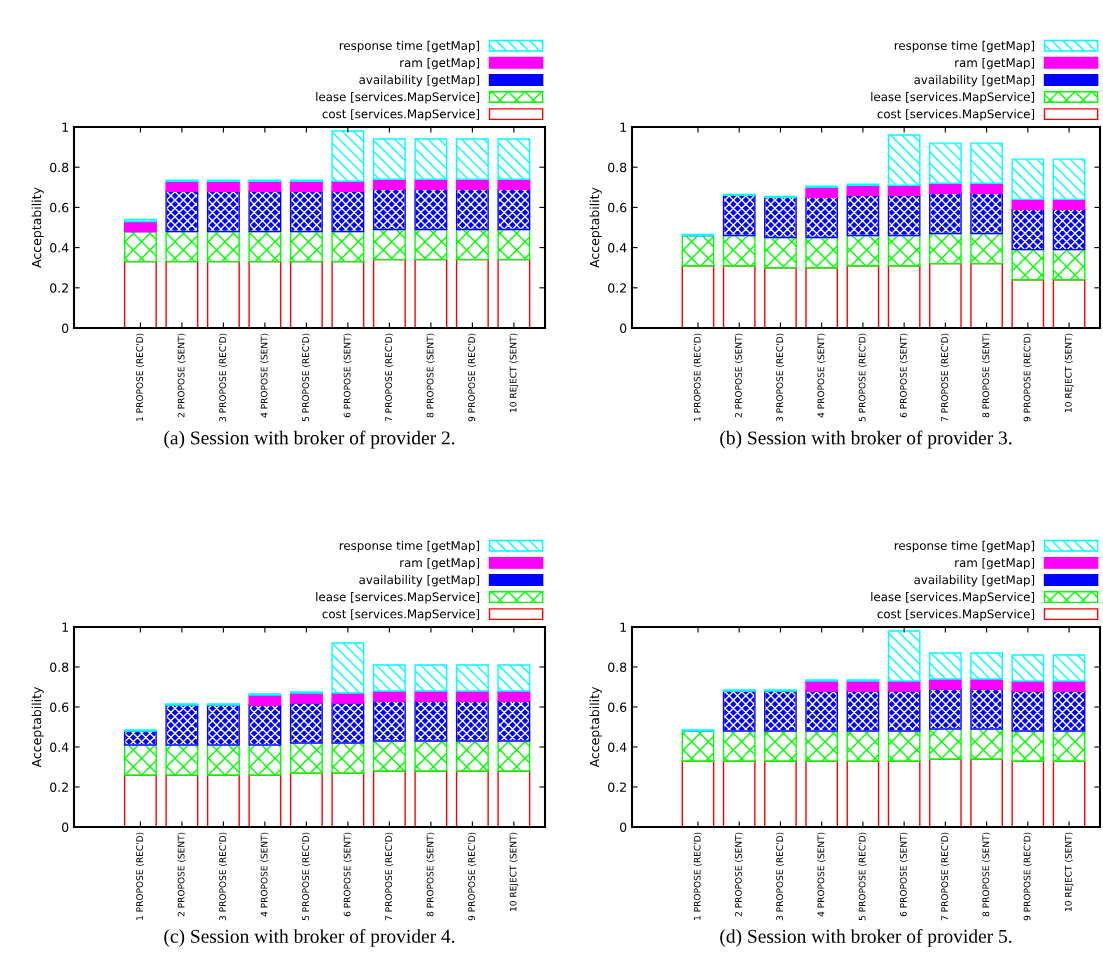  I want to click on text: (d) Session with broker of provider 5., so click(866, 937).